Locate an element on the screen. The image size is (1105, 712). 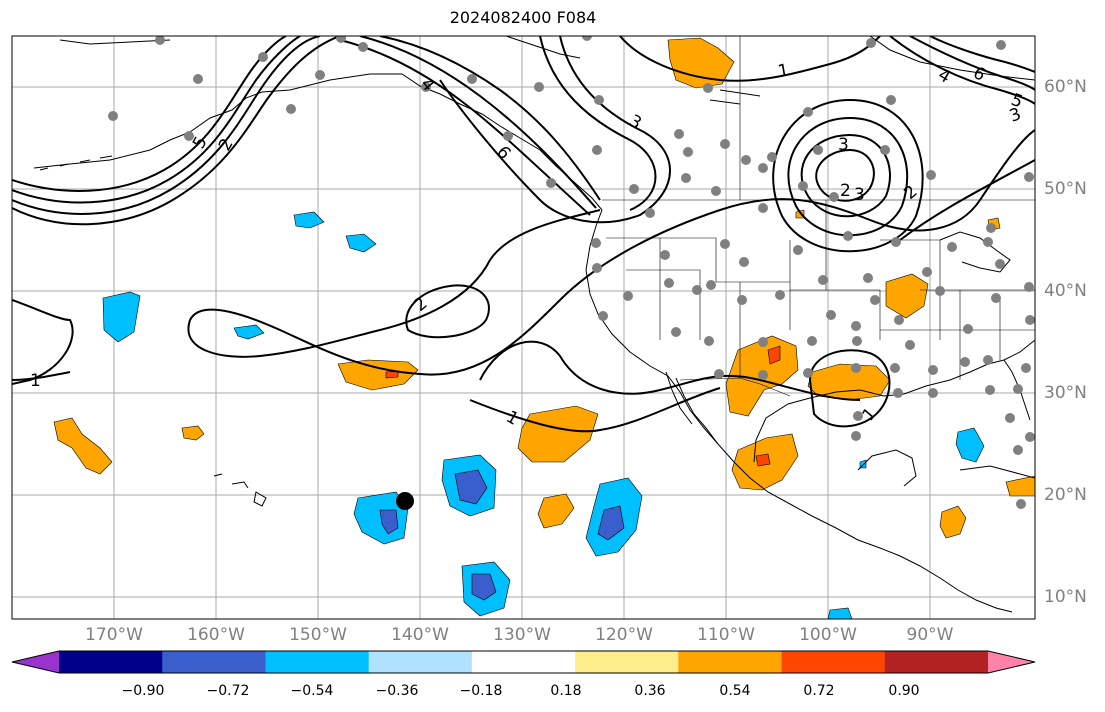
lat-label-50: 50°N is located at coordinates (1065, 189).